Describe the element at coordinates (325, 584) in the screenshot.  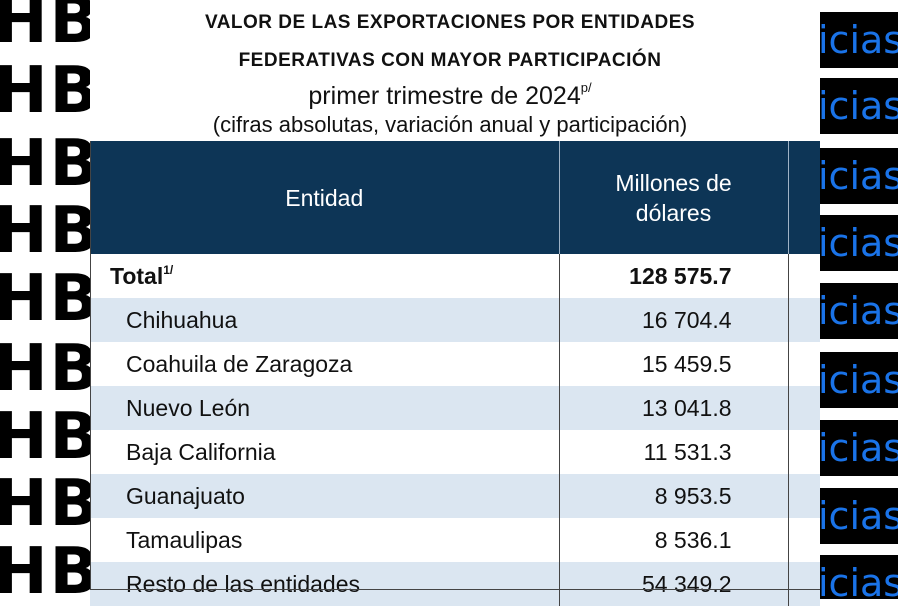
I see `entidad-cell: Resto de las entidades` at that location.